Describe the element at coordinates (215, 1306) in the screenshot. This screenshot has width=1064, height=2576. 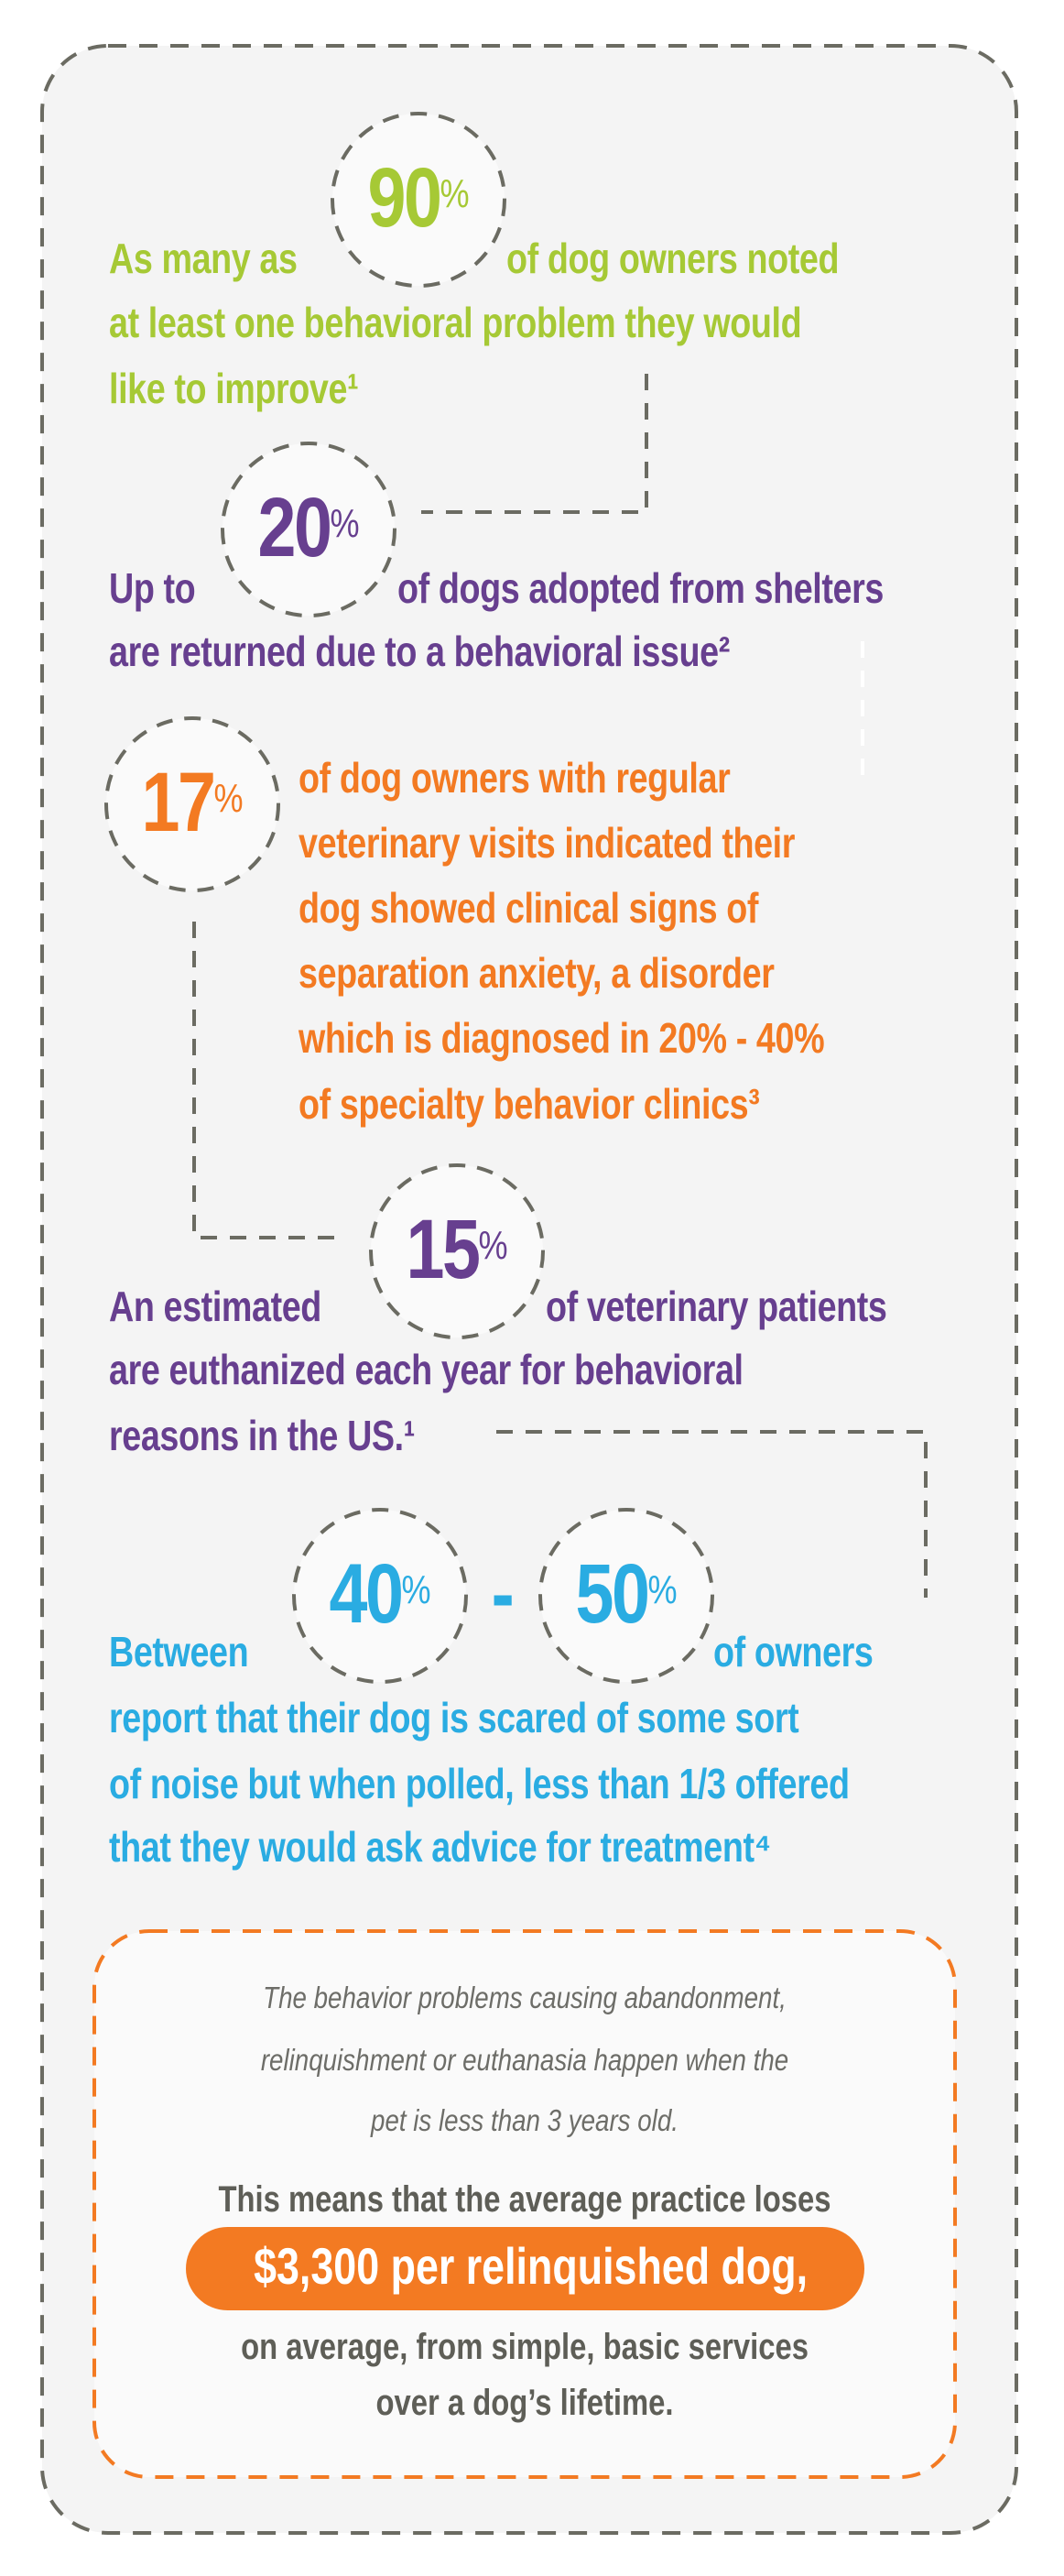
I see `stat4-prefix: An estimated` at that location.